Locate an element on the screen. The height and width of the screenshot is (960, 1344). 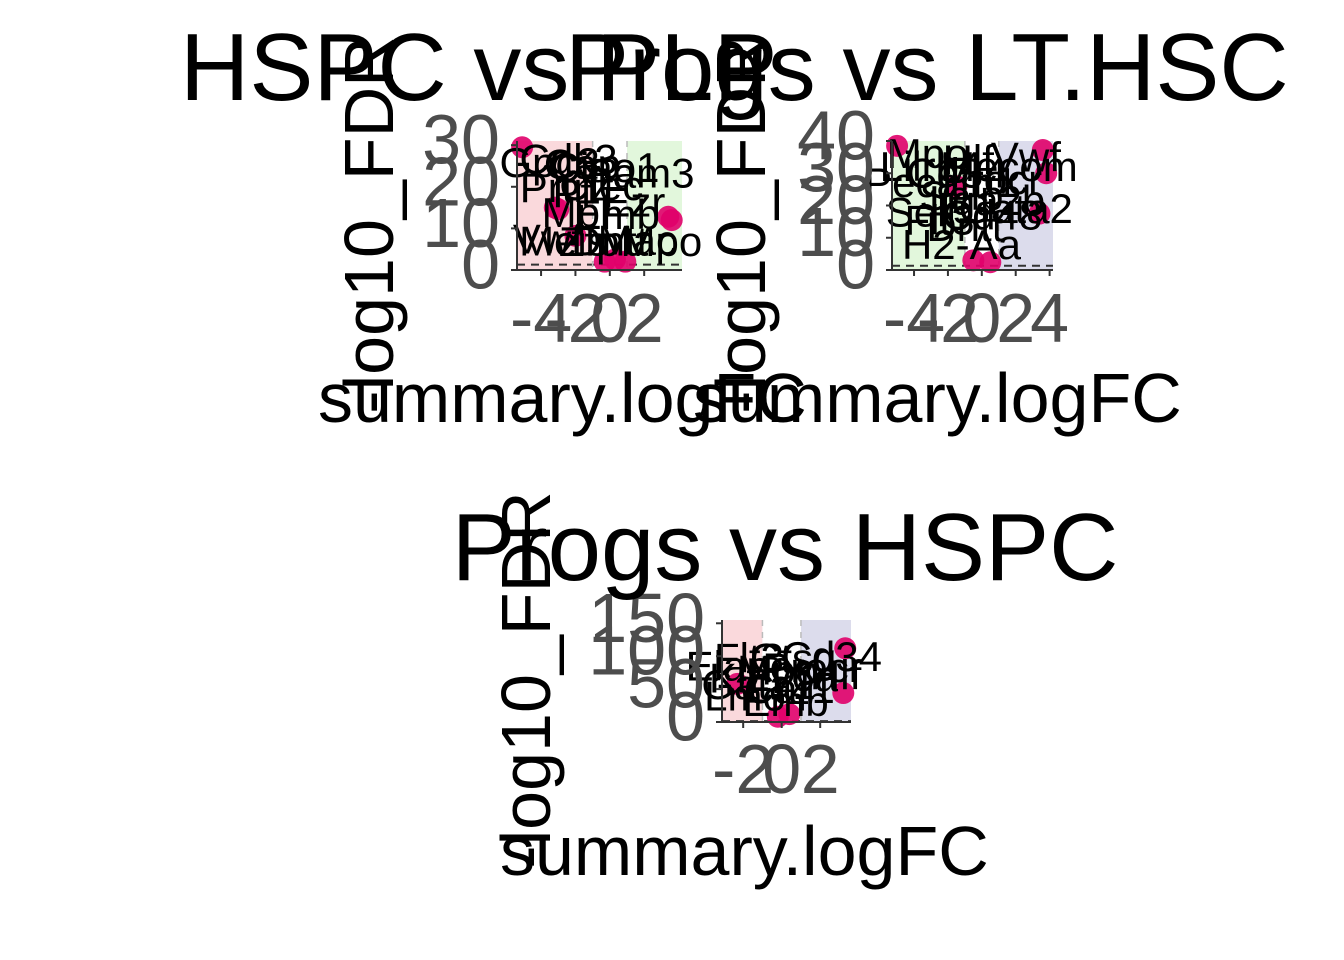
gene-label: Lilrb4 is located at coordinates (931, 166).